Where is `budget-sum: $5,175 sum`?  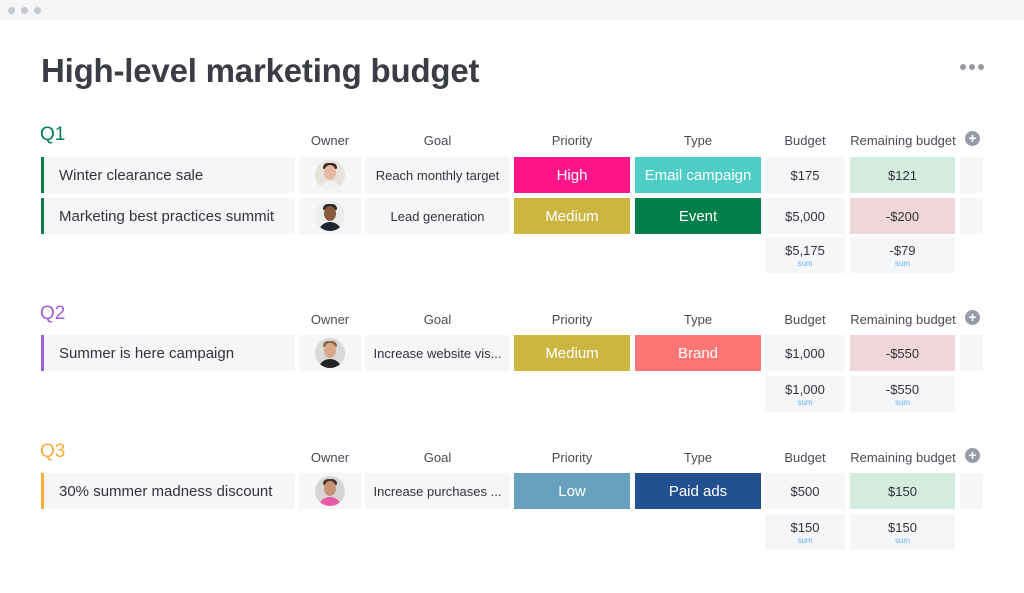 budget-sum: $5,175 sum is located at coordinates (805, 255).